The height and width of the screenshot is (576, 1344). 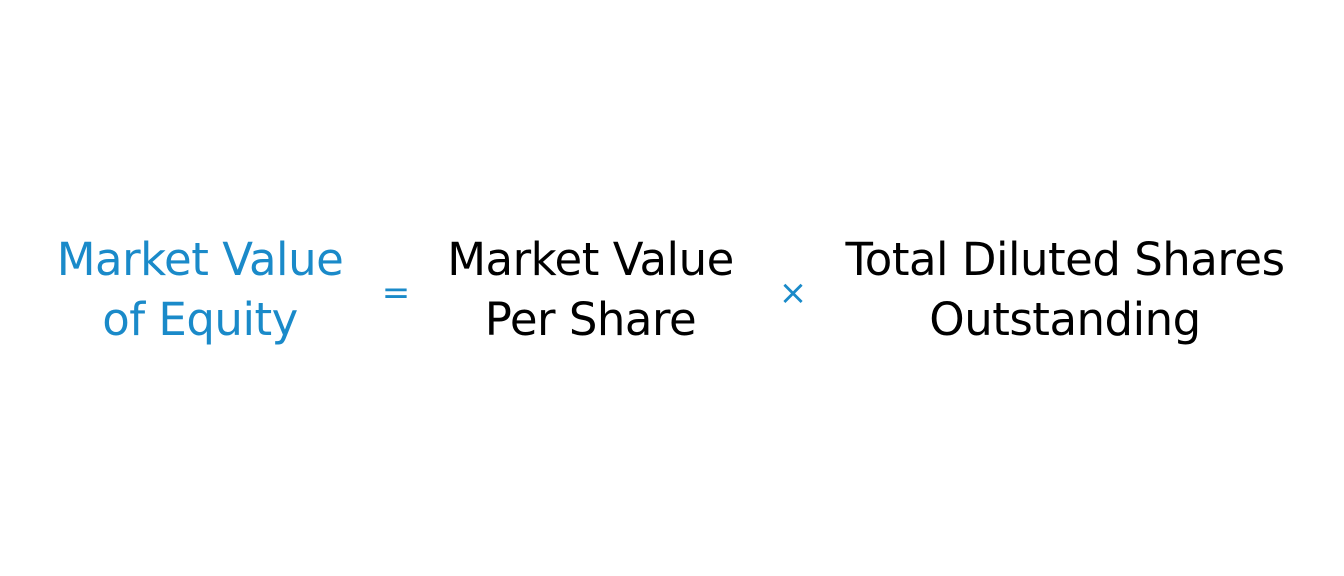 What do you see at coordinates (793, 293) in the screenshot?
I see `multiply-operator: ×` at bounding box center [793, 293].